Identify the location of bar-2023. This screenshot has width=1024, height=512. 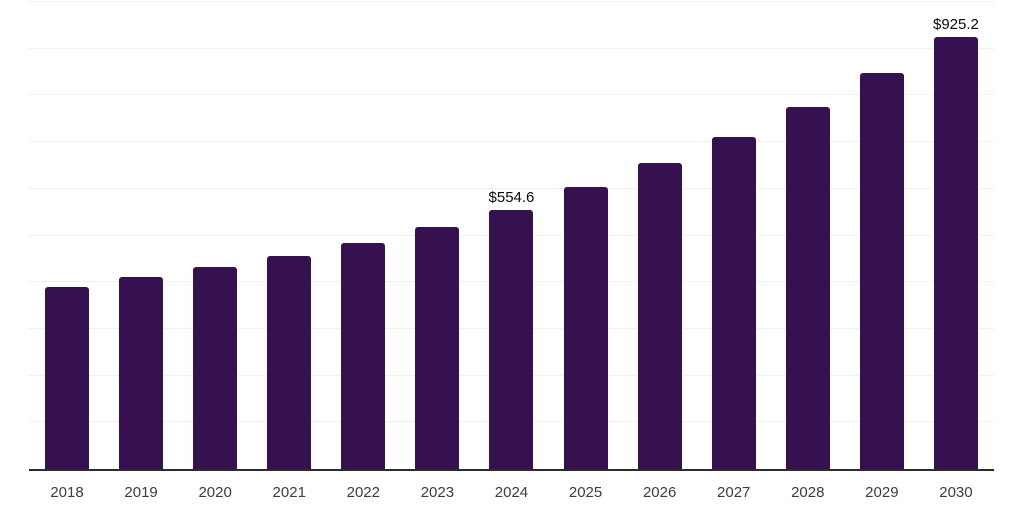
(437, 348).